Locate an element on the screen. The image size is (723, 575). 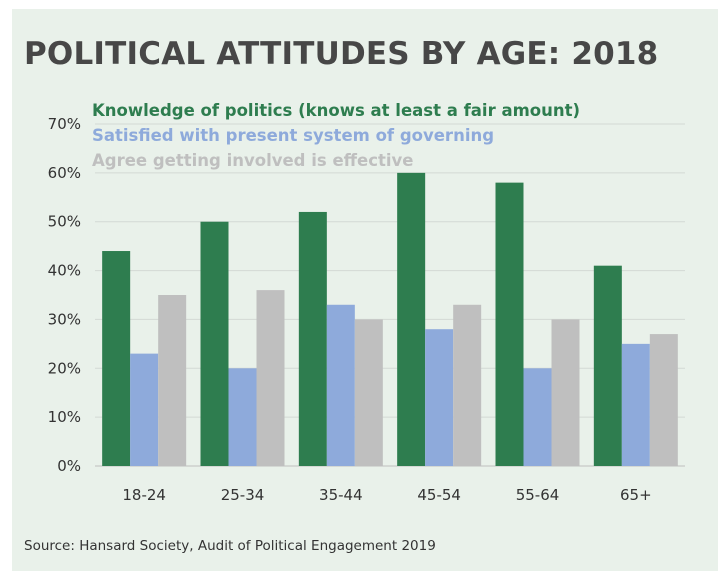
y-tick-label: 60% is located at coordinates (64, 173).